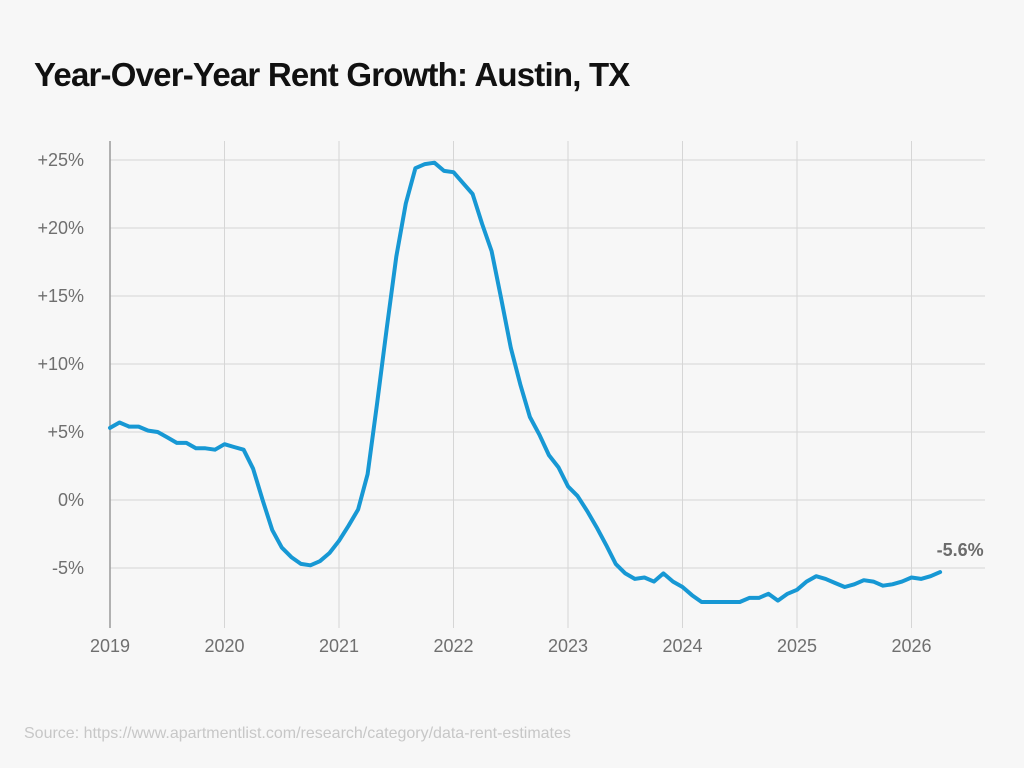  What do you see at coordinates (65, 432) in the screenshot?
I see `y-tick-label: +5%` at bounding box center [65, 432].